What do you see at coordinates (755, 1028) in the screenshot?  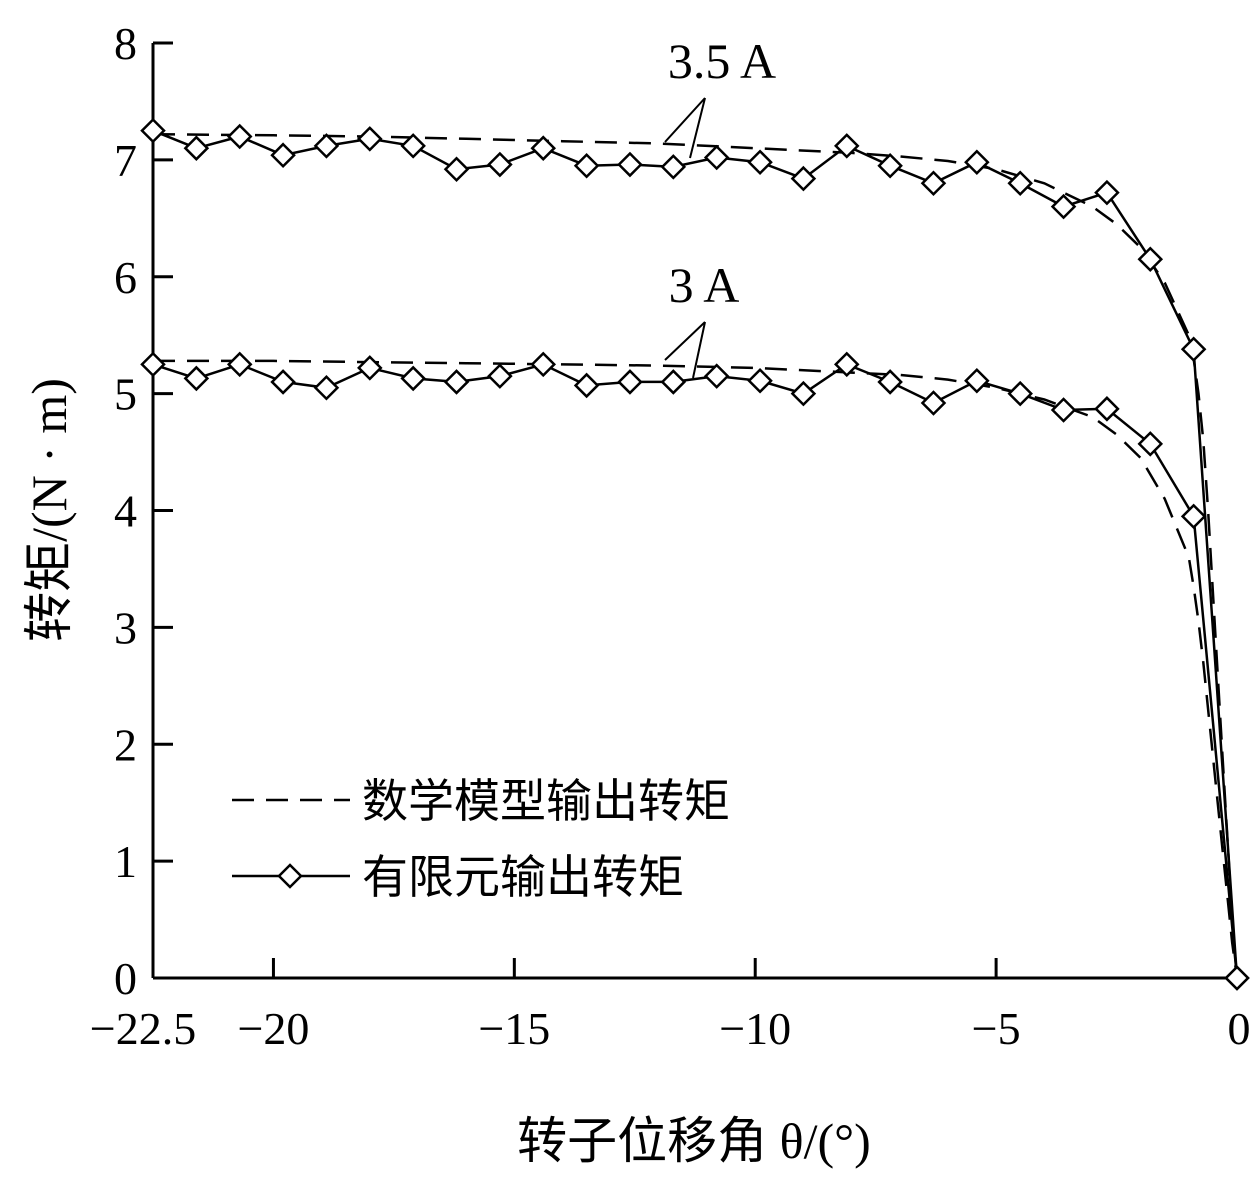 I see `x-tick-label: −10` at bounding box center [755, 1028].